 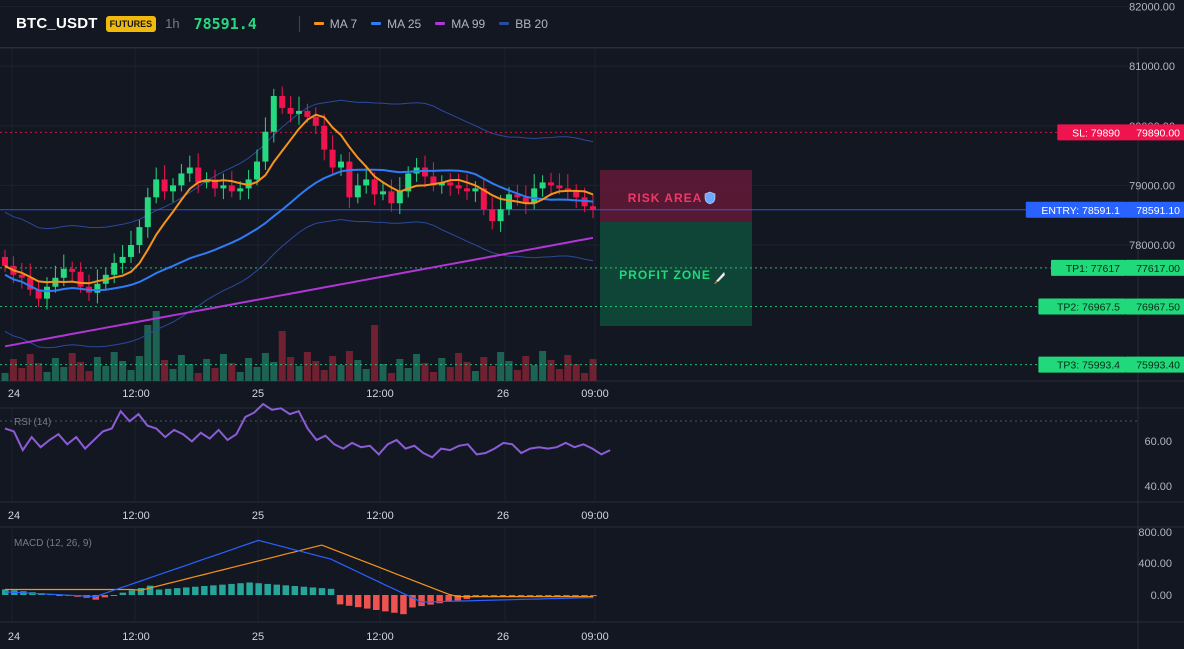 What do you see at coordinates (1088, 308) in the screenshot?
I see `tp2-label: TP2: 76967.5` at bounding box center [1088, 308].